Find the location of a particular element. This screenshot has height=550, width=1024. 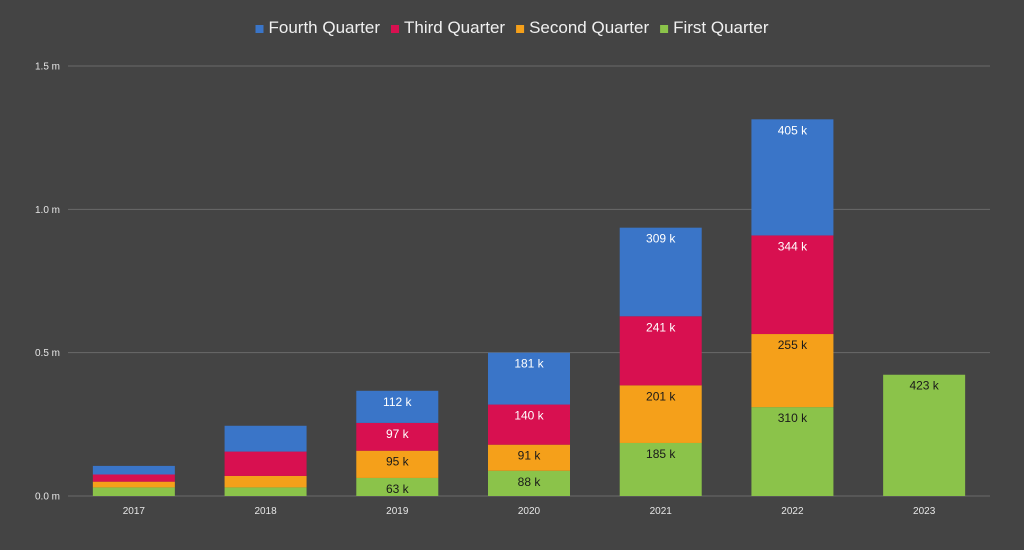

y-axis-ticks: 0.0 m 0.5 m 1.0 m 1.5 m is located at coordinates (47, 282).